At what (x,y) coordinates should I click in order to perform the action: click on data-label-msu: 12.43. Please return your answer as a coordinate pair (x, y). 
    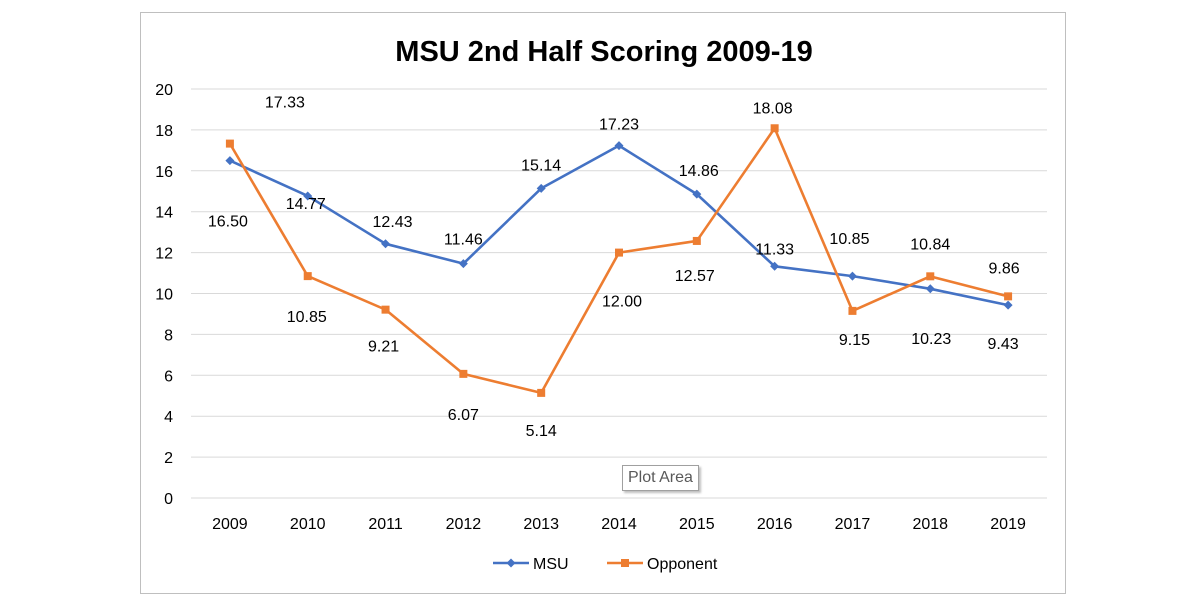
    Looking at the image, I should click on (393, 222).